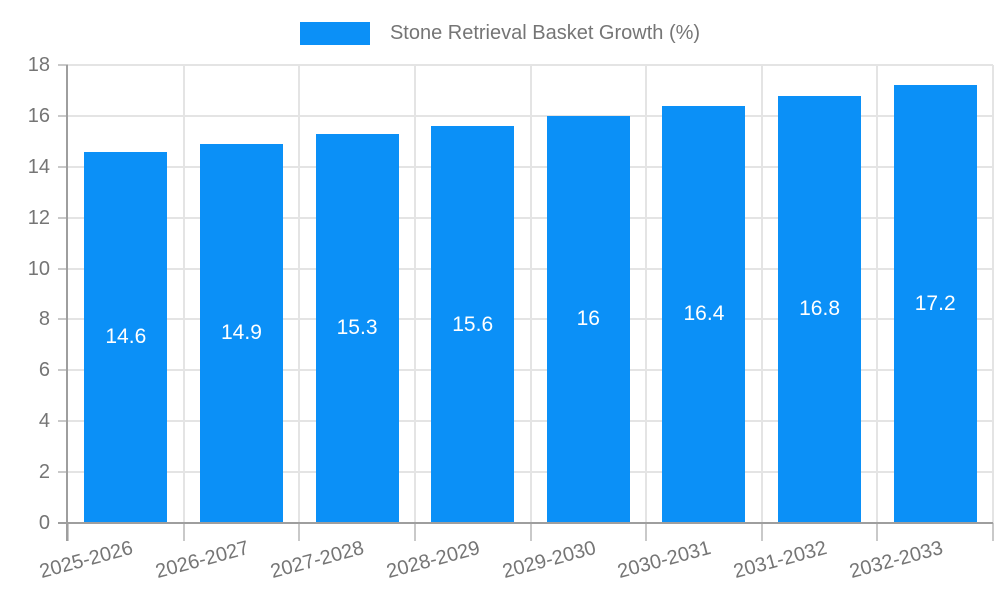  Describe the element at coordinates (44, 472) in the screenshot. I see `y-tick-label: 2` at that location.